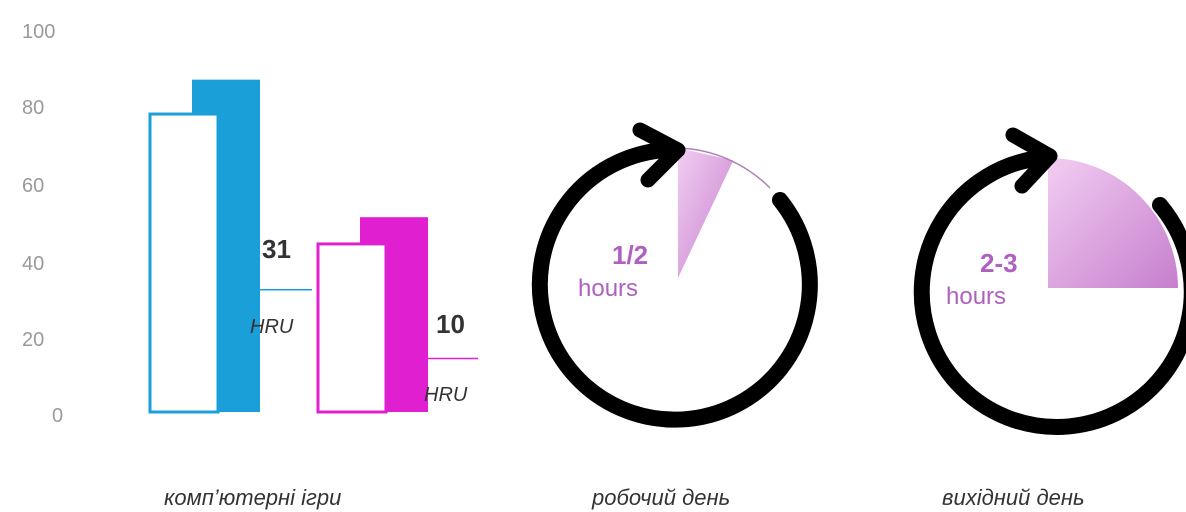 The width and height of the screenshot is (1186, 512). Describe the element at coordinates (33, 340) in the screenshot. I see `y-tick-label: 20` at that location.